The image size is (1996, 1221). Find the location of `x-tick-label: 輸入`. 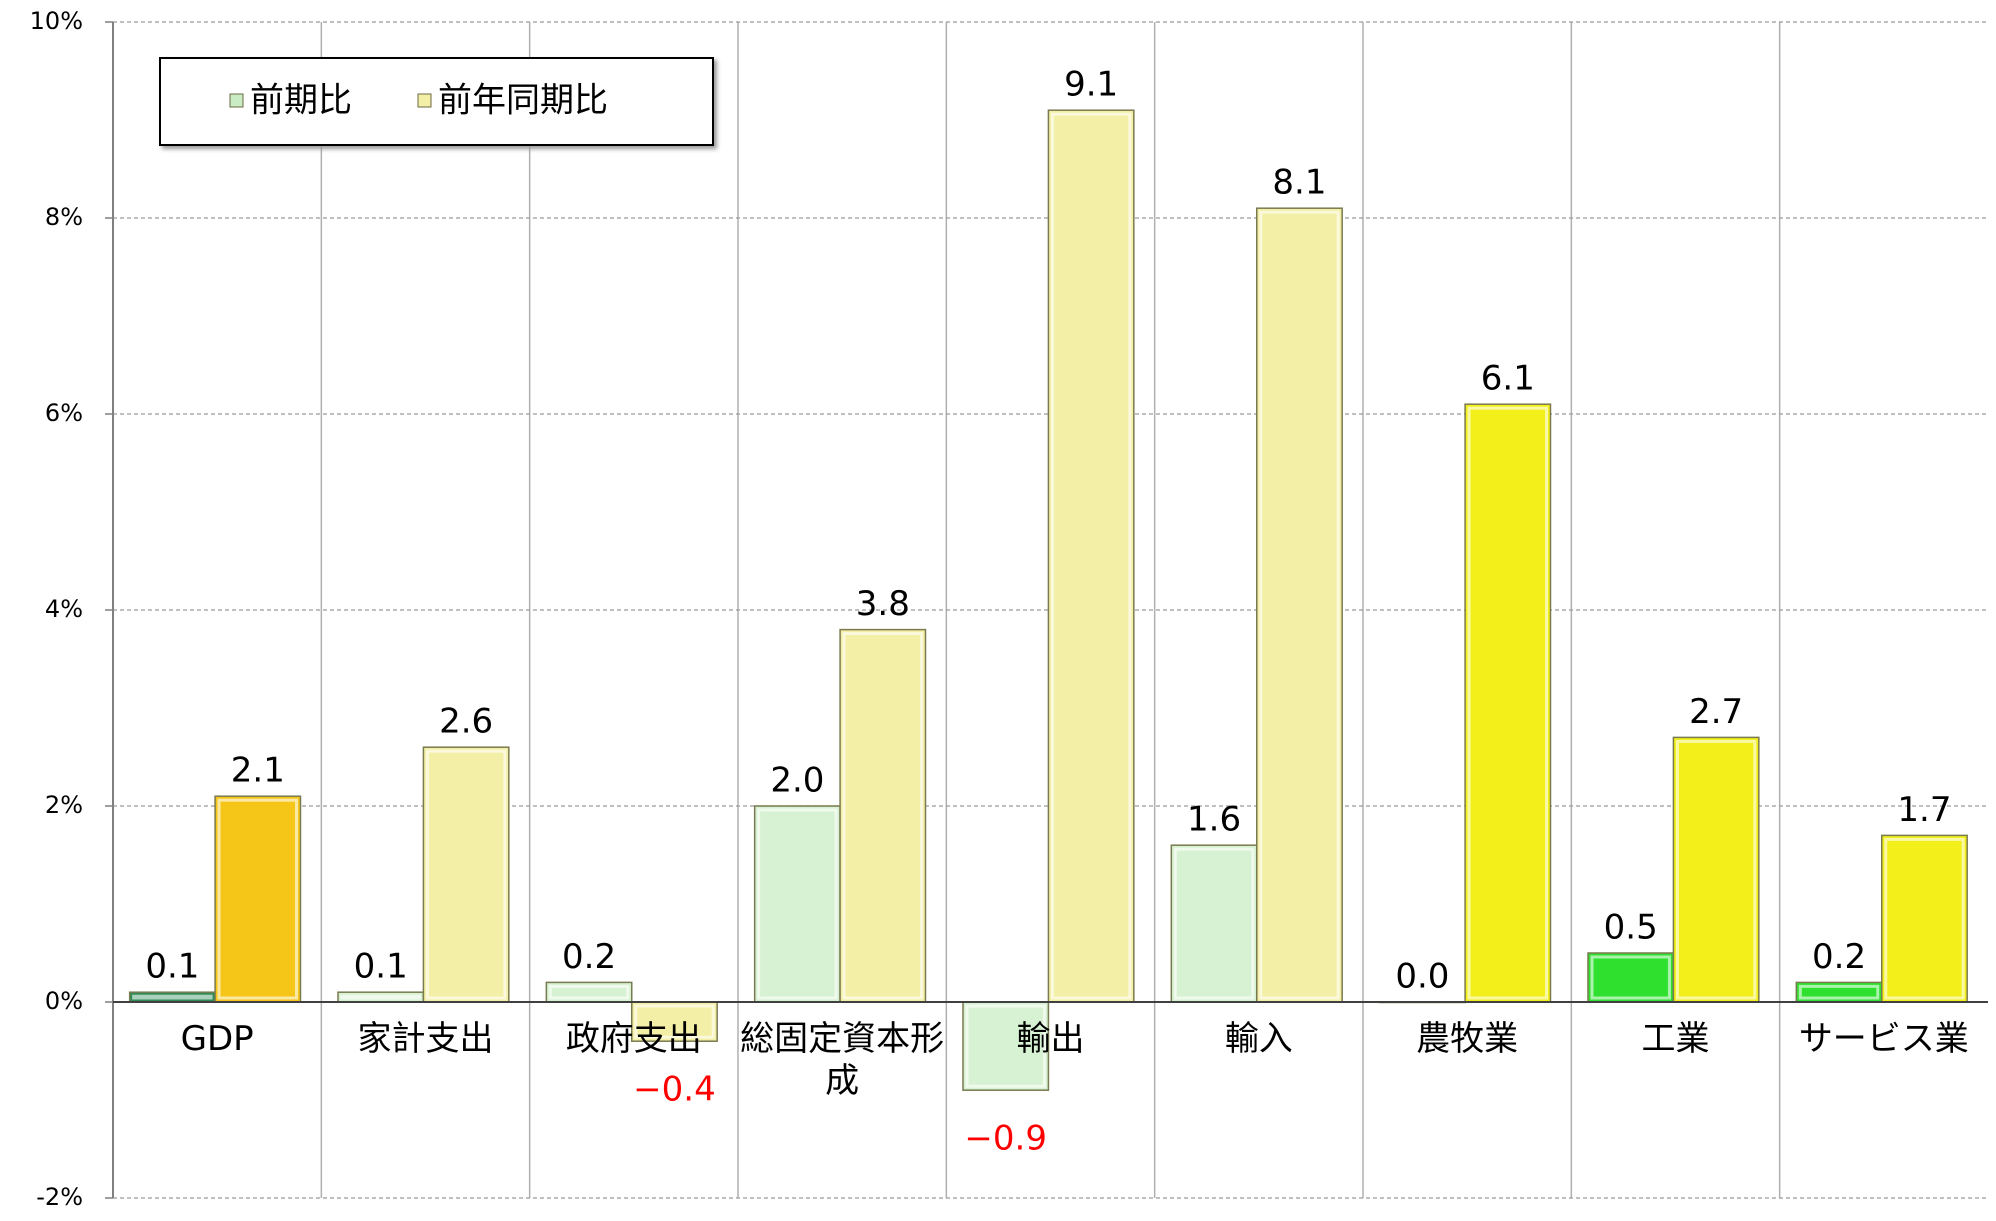

x-tick-label: 輸入 is located at coordinates (1258, 1039).